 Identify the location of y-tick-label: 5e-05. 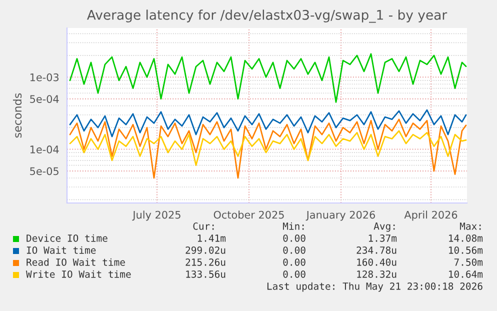
(44, 171).